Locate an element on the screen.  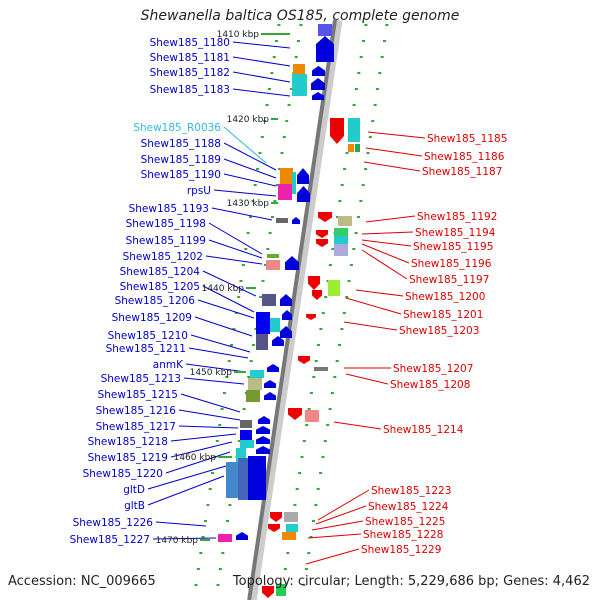
gene-label-shew185_1211: Shew185_1211 is located at coordinates (146, 349).